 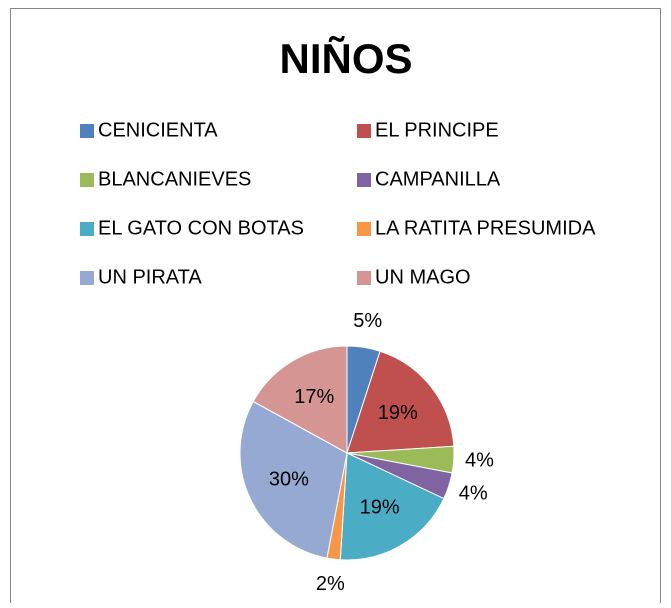 What do you see at coordinates (438, 179) in the screenshot?
I see `legend-label: CAMPANILLA` at bounding box center [438, 179].